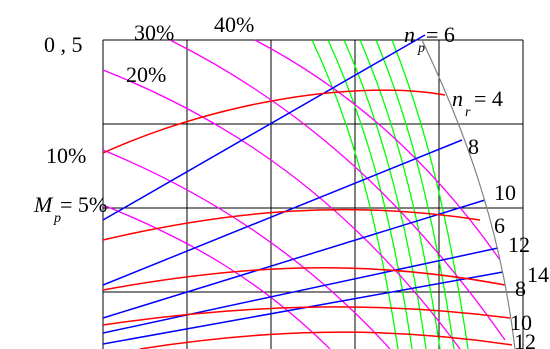  Describe the element at coordinates (66, 155) in the screenshot. I see `mp-label-10: 10%` at that location.